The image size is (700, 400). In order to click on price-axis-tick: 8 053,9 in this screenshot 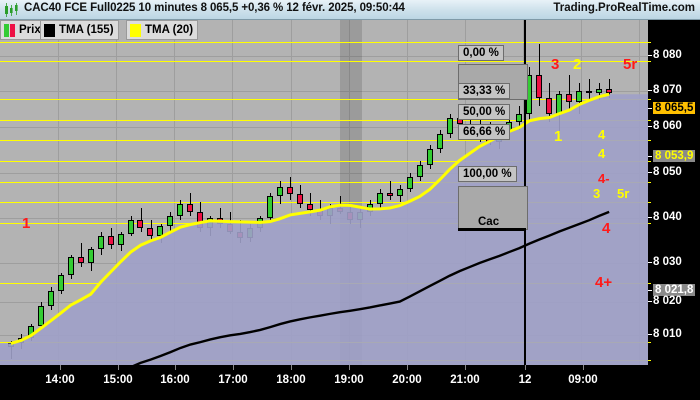, I will do `click(674, 156)`.